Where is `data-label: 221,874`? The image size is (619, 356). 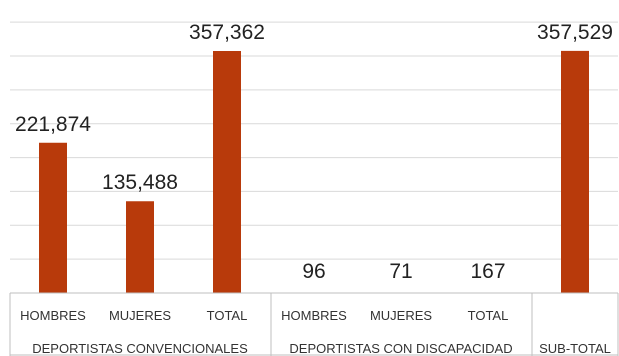 data-label: 221,874 is located at coordinates (53, 124).